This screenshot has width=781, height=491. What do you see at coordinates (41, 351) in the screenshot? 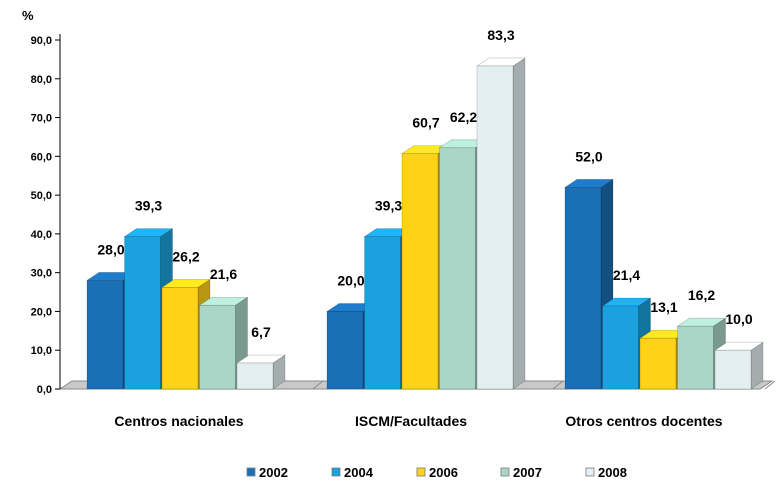
I see `y-axis-tick-label: 10,0` at bounding box center [41, 351].